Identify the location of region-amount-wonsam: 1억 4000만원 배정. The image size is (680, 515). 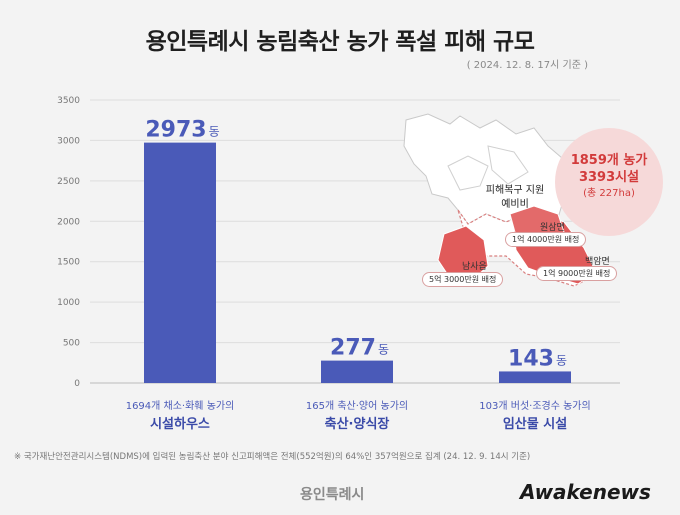
(546, 239).